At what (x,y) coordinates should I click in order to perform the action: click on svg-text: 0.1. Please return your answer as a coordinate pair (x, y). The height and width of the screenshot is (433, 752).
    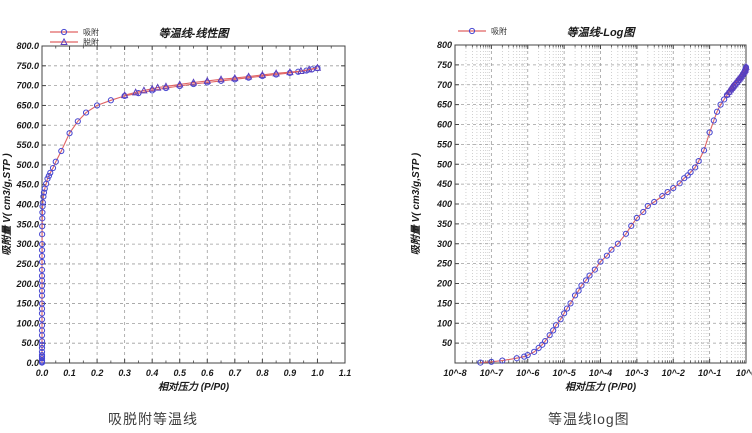
    Looking at the image, I should click on (69, 373).